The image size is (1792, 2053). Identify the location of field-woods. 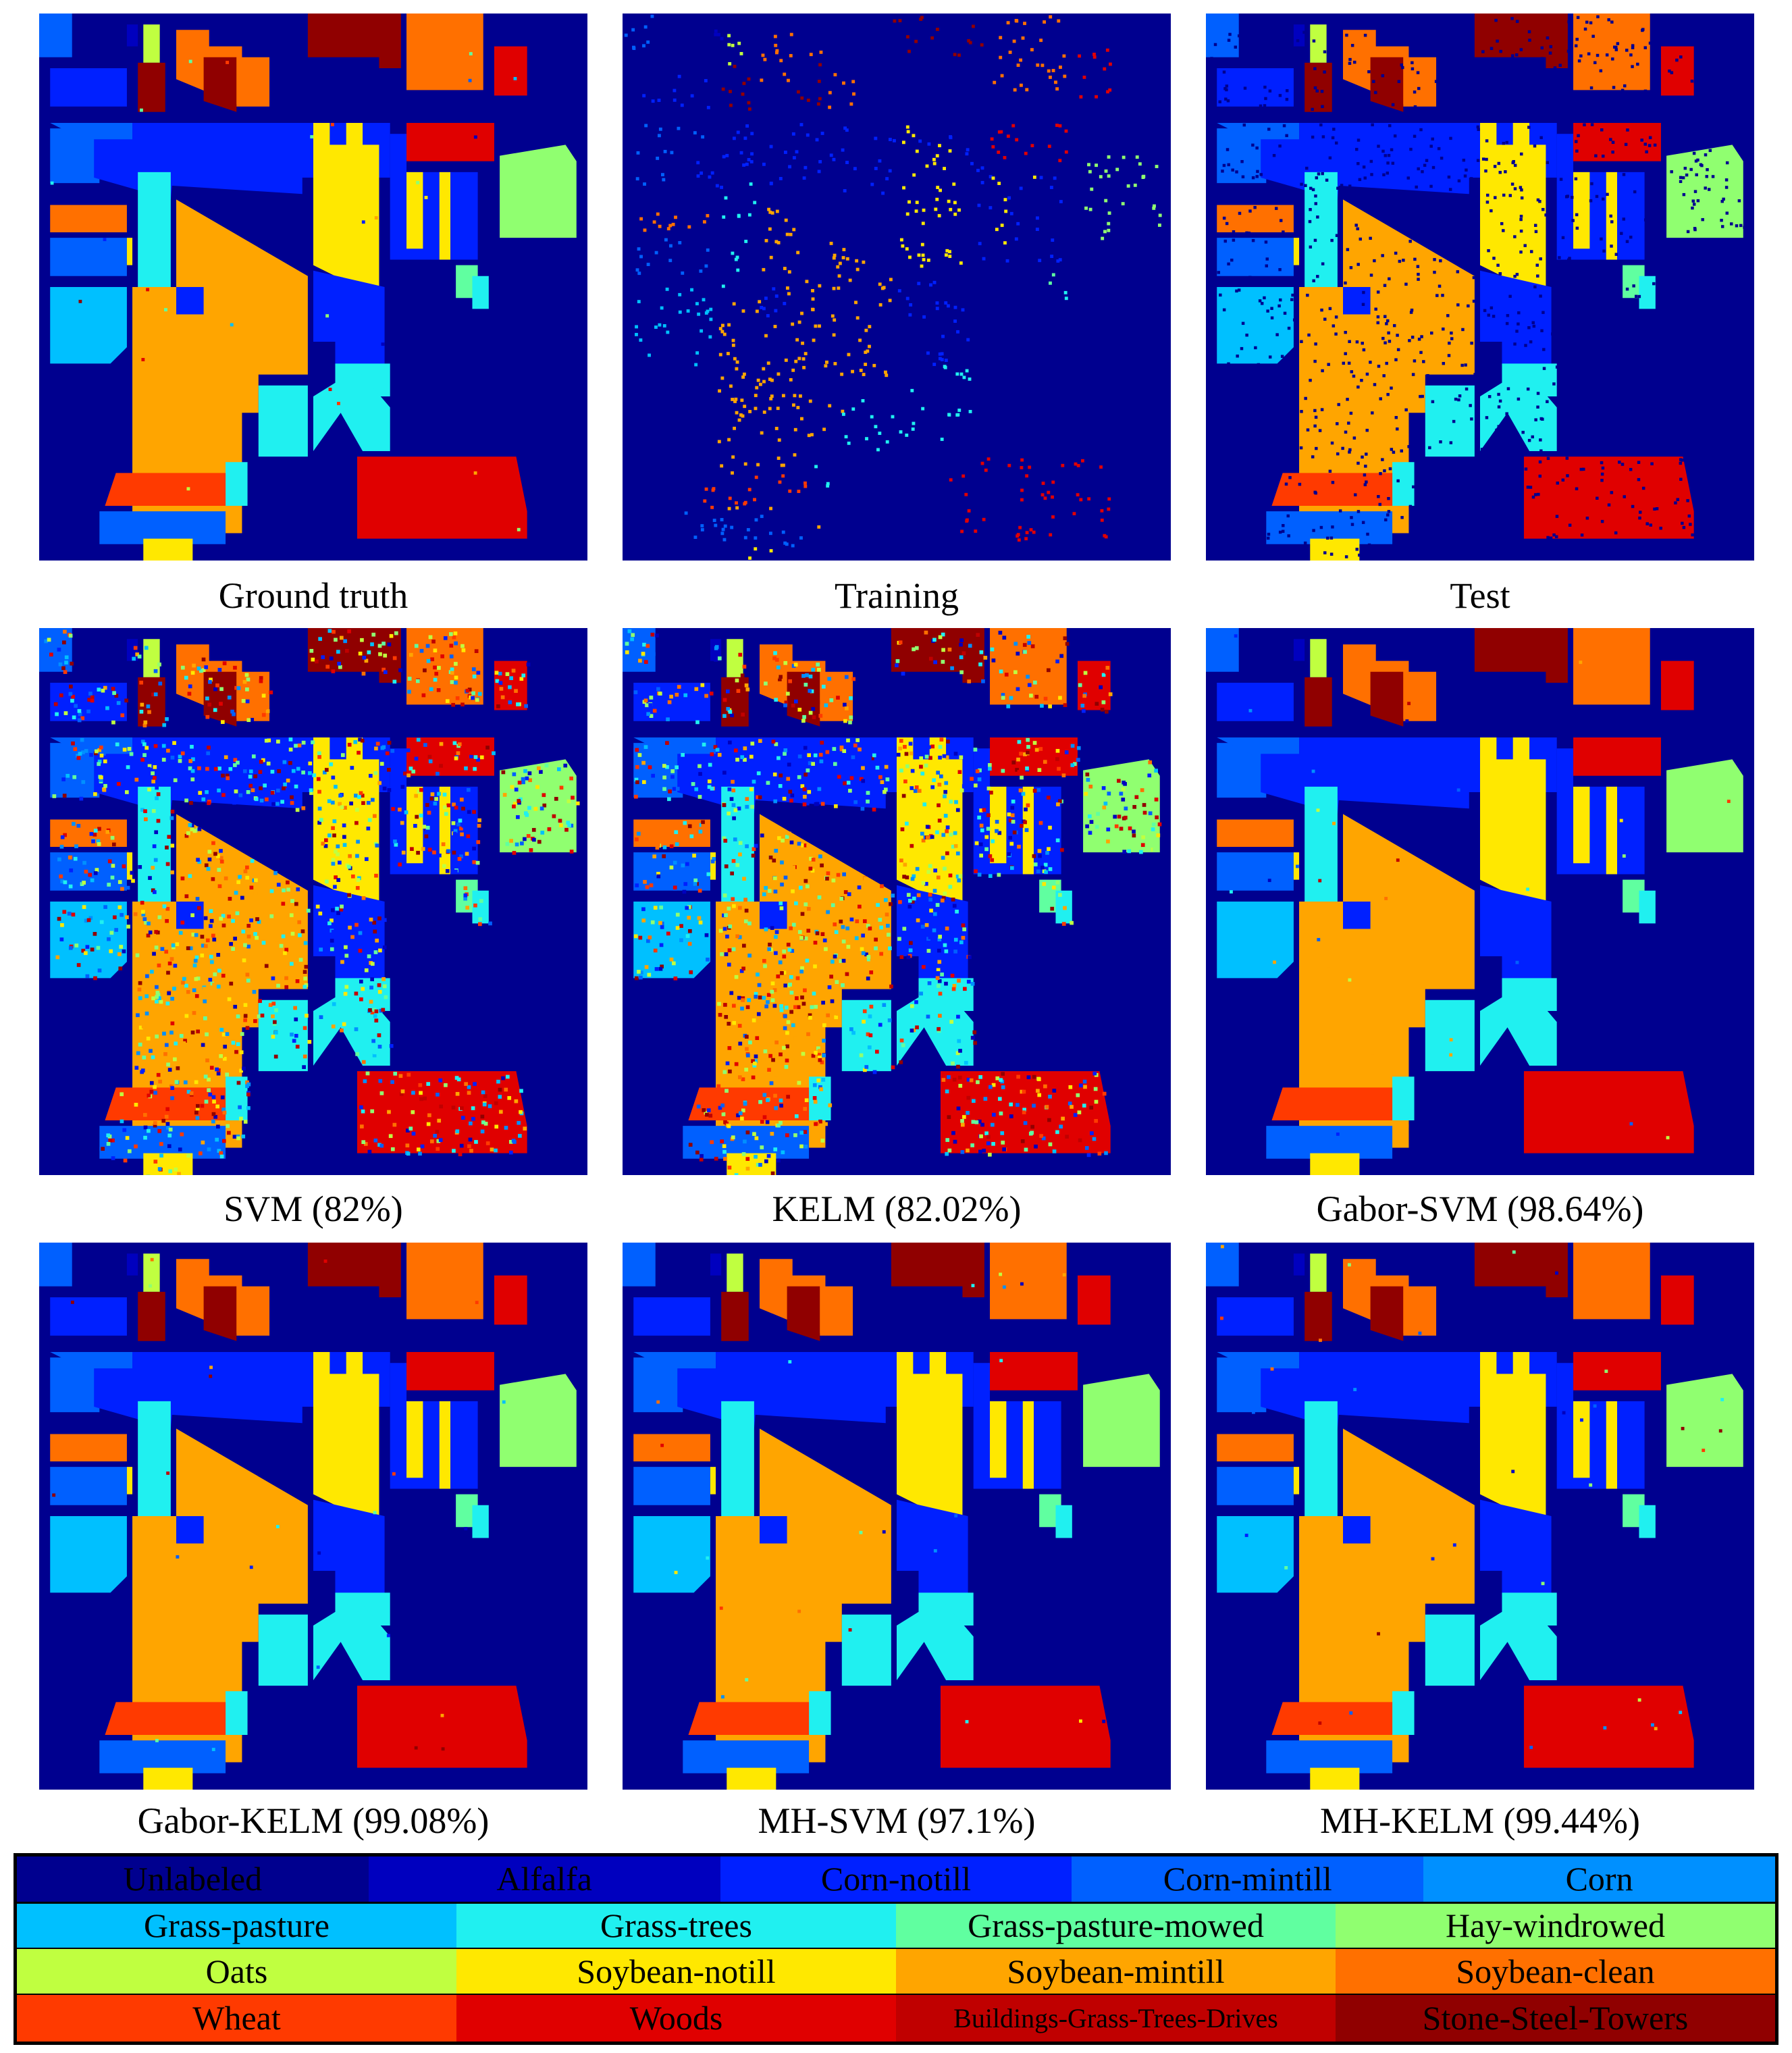
(1034, 757).